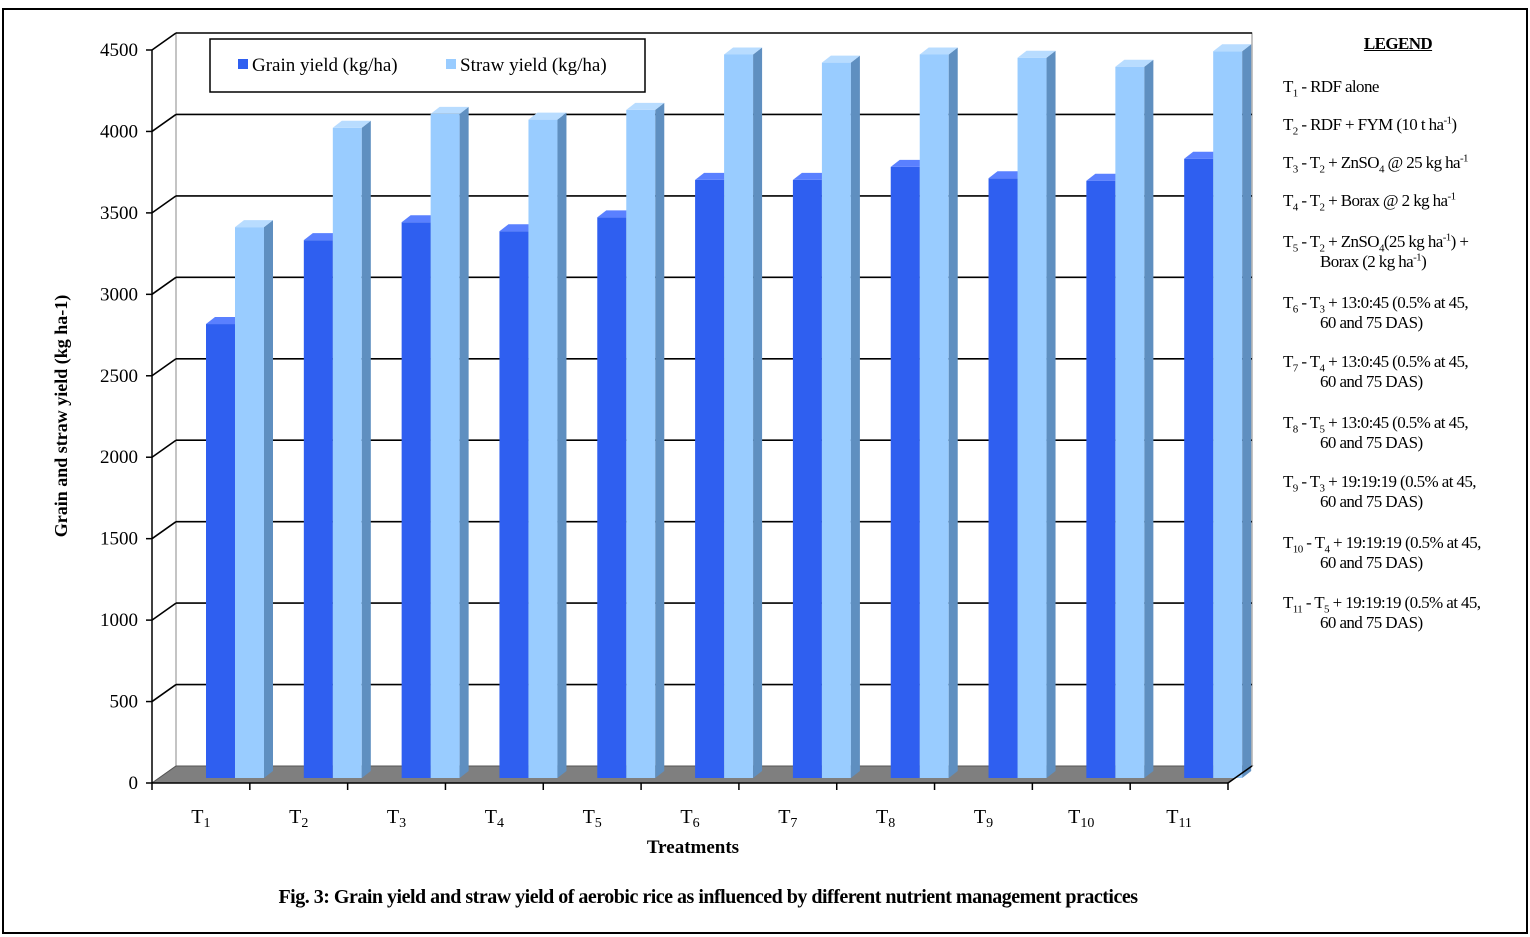 The height and width of the screenshot is (937, 1530). I want to click on legend-heading: LEGEND, so click(1398, 43).